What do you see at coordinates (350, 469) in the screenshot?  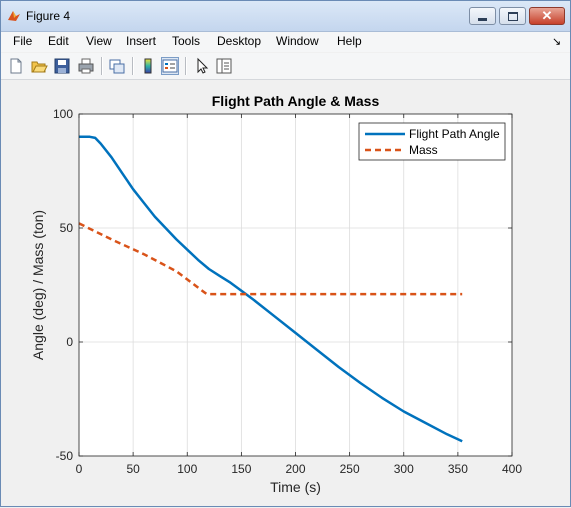 I see `x-tick-label: 250` at bounding box center [350, 469].